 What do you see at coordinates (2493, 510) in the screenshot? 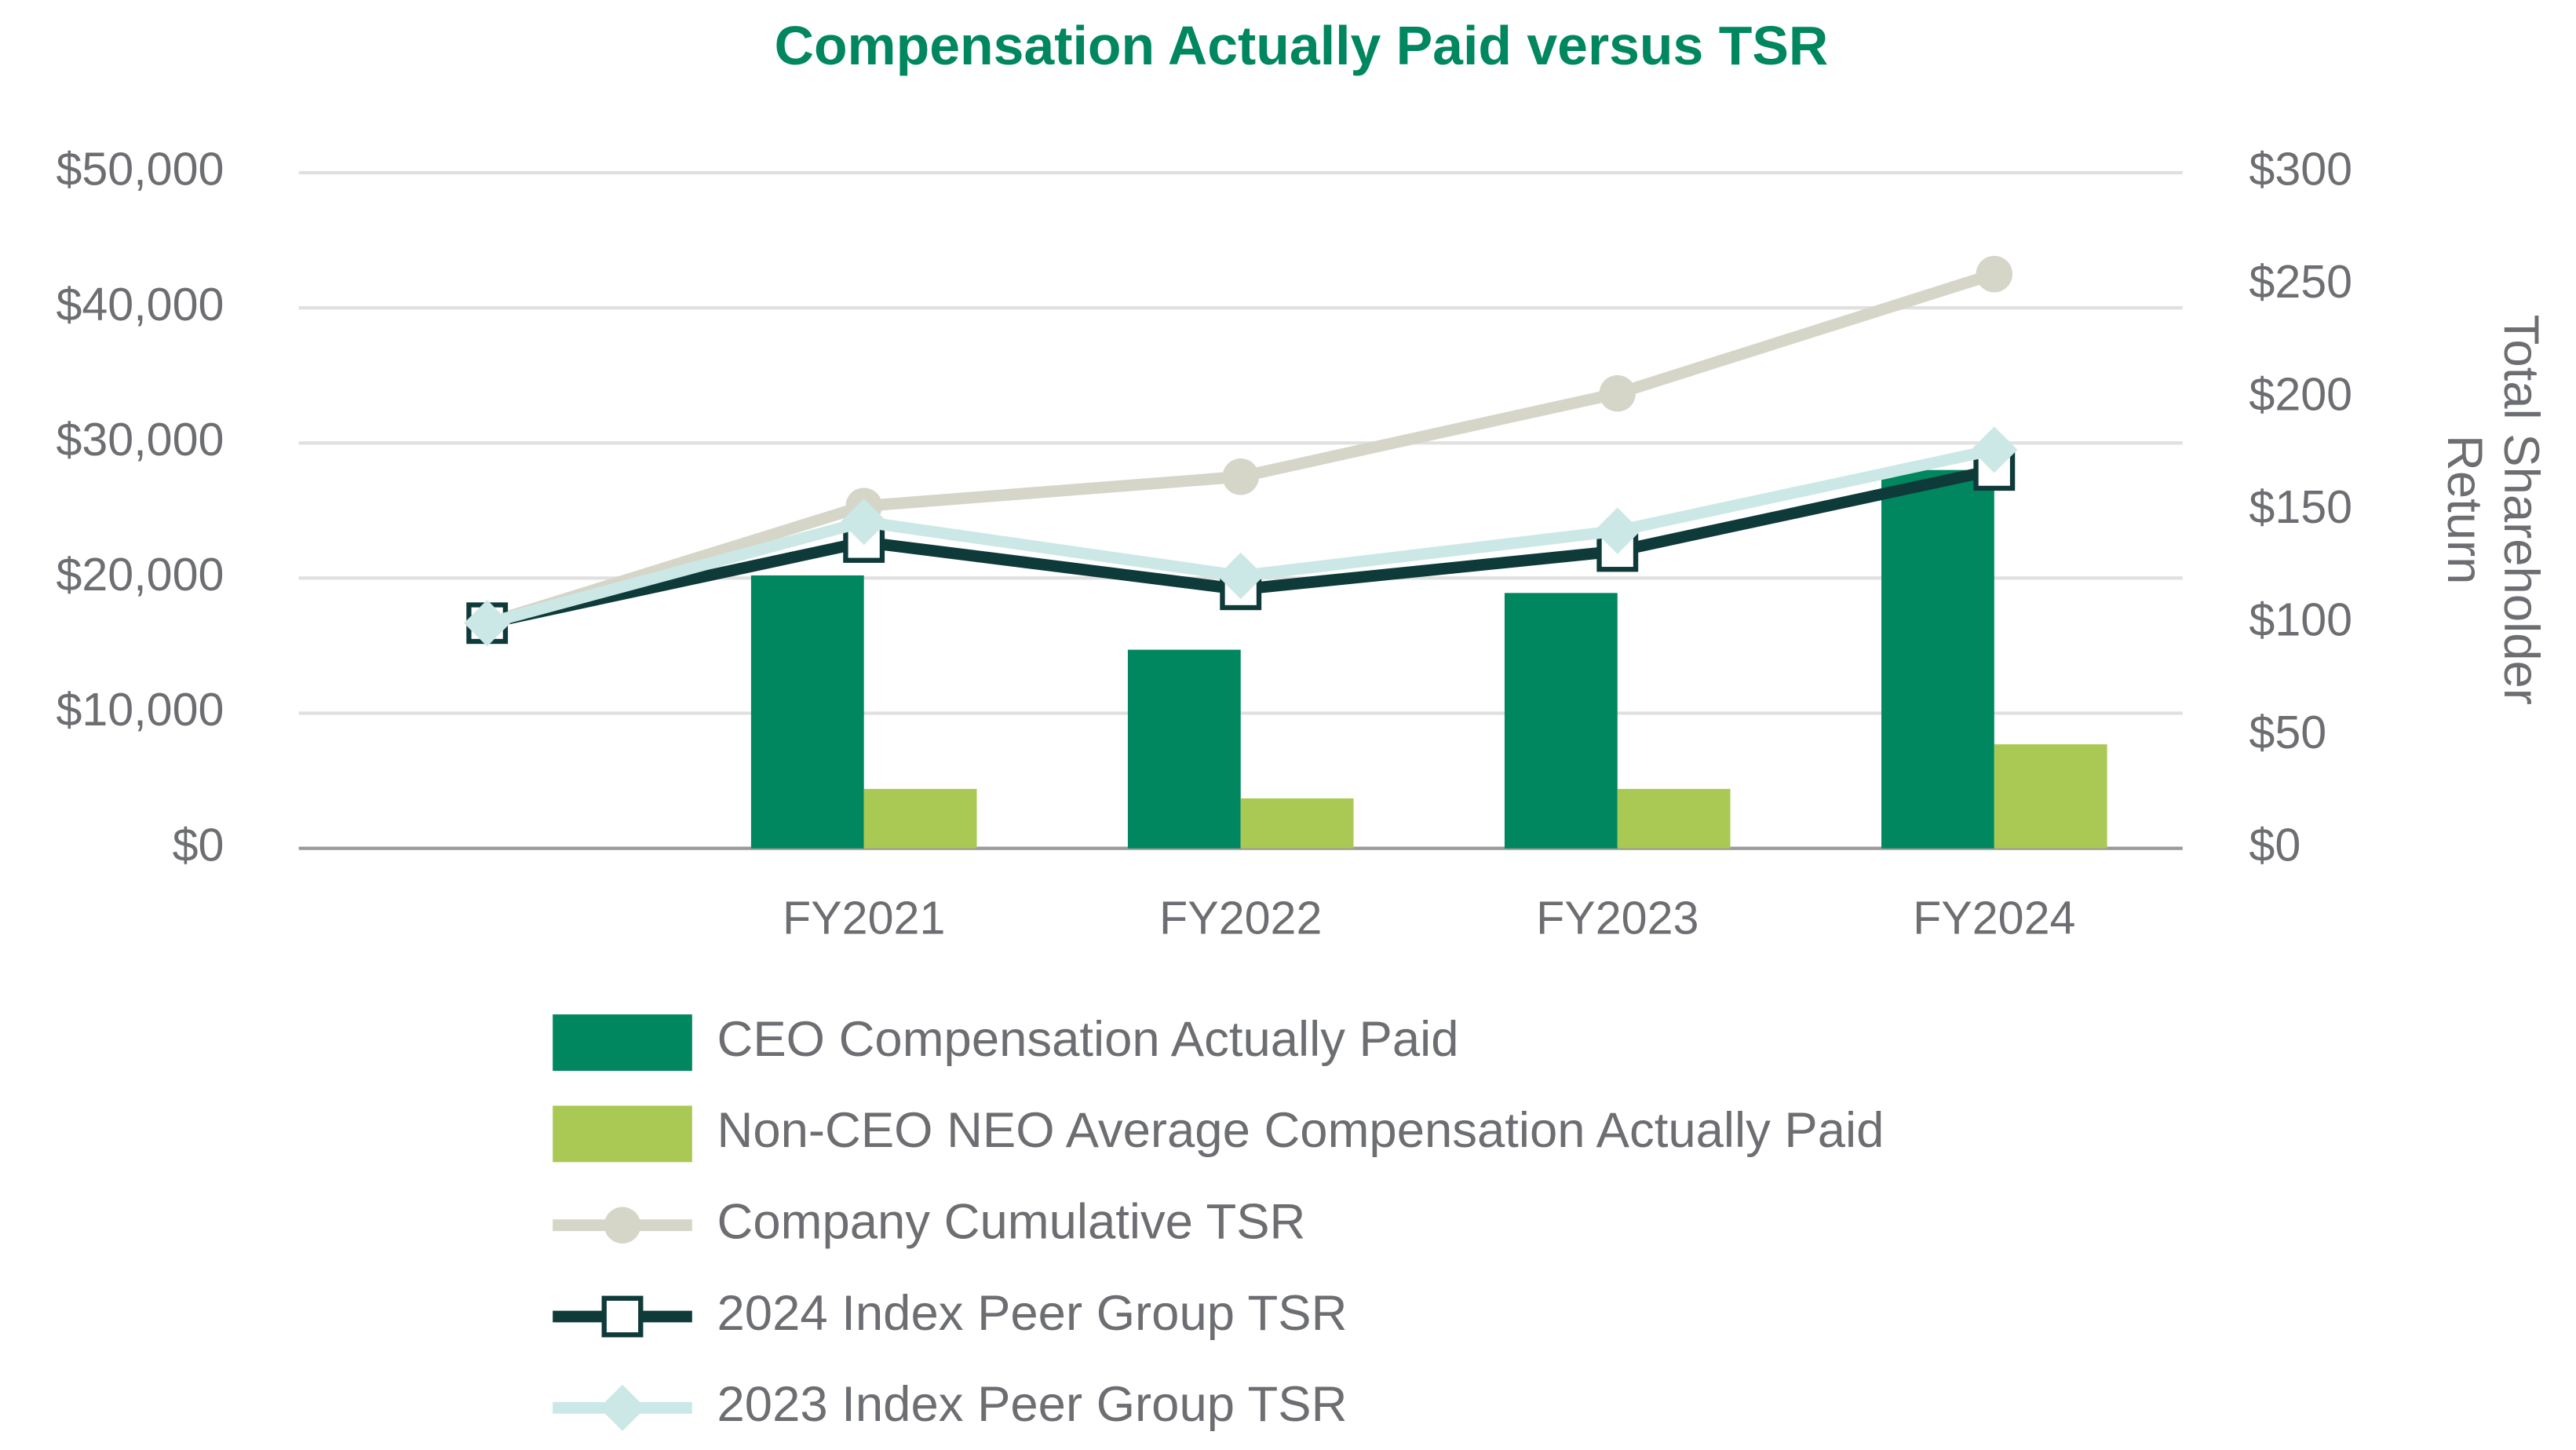
I see `y2-axis-label: Total ShareholderReturn` at bounding box center [2493, 510].